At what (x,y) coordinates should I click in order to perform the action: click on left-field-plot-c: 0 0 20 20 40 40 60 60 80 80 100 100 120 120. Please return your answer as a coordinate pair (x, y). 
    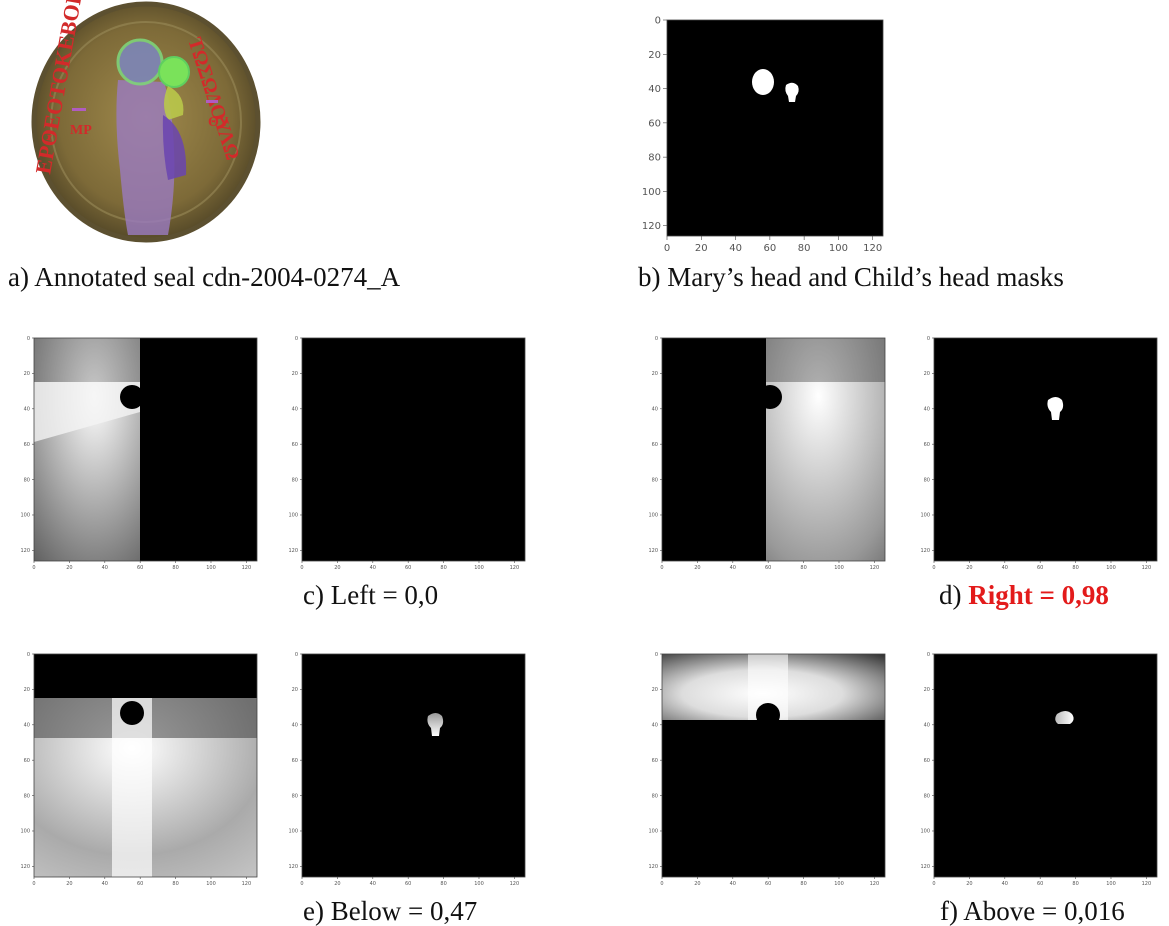
    Looking at the image, I should click on (139, 453).